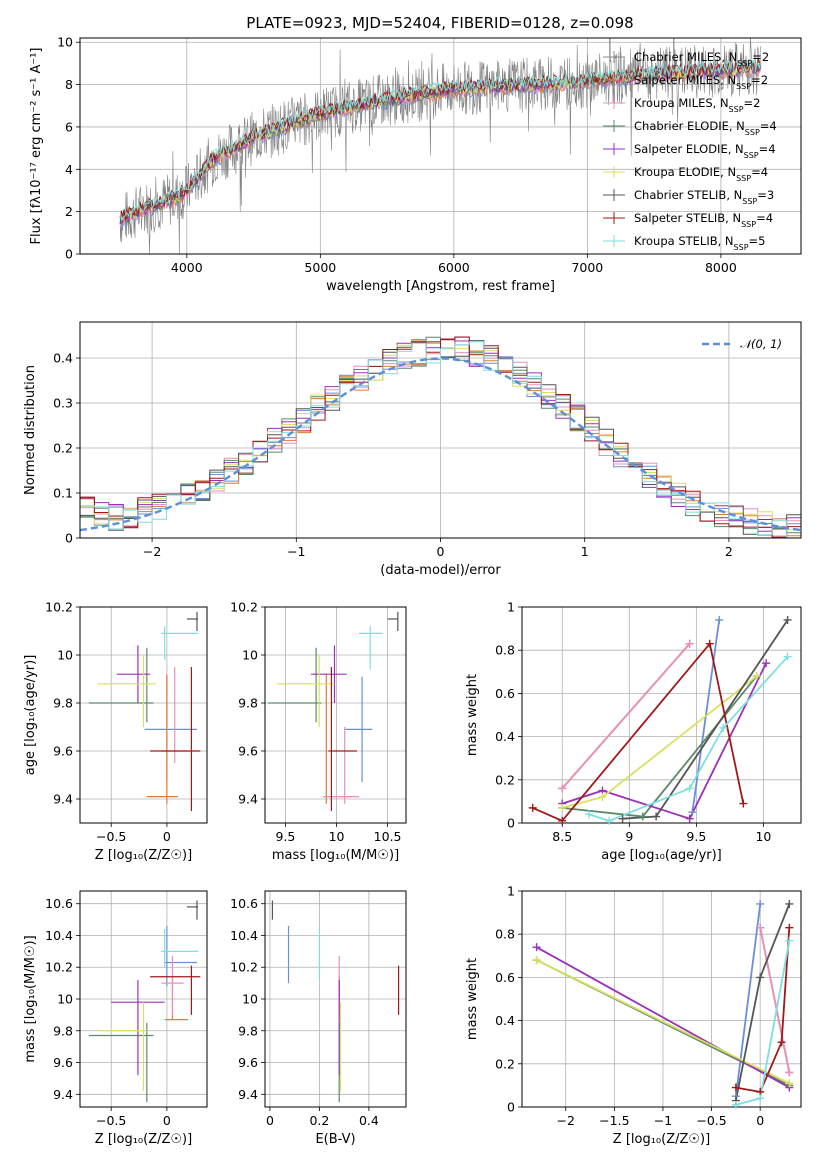 The height and width of the screenshot is (1170, 819). Describe the element at coordinates (562, 820) in the screenshot. I see `weight_vs_age-marker-salpeter_stelib` at that location.